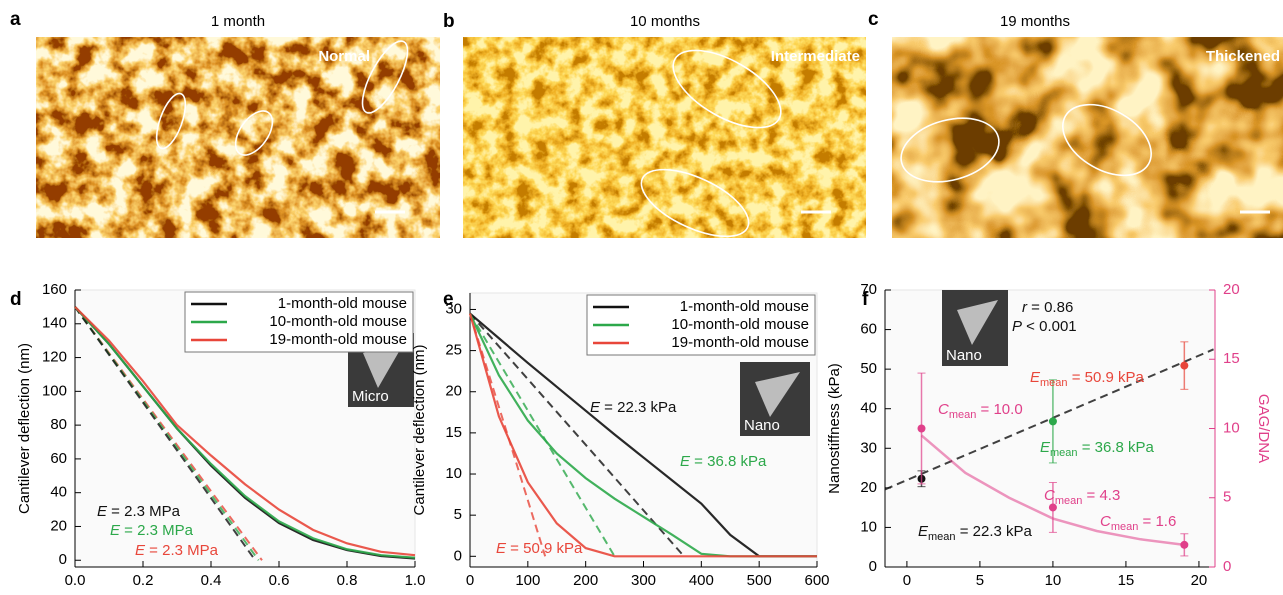  What do you see at coordinates (143, 580) in the screenshot?
I see `x-tick-label: 0.2` at bounding box center [143, 580].